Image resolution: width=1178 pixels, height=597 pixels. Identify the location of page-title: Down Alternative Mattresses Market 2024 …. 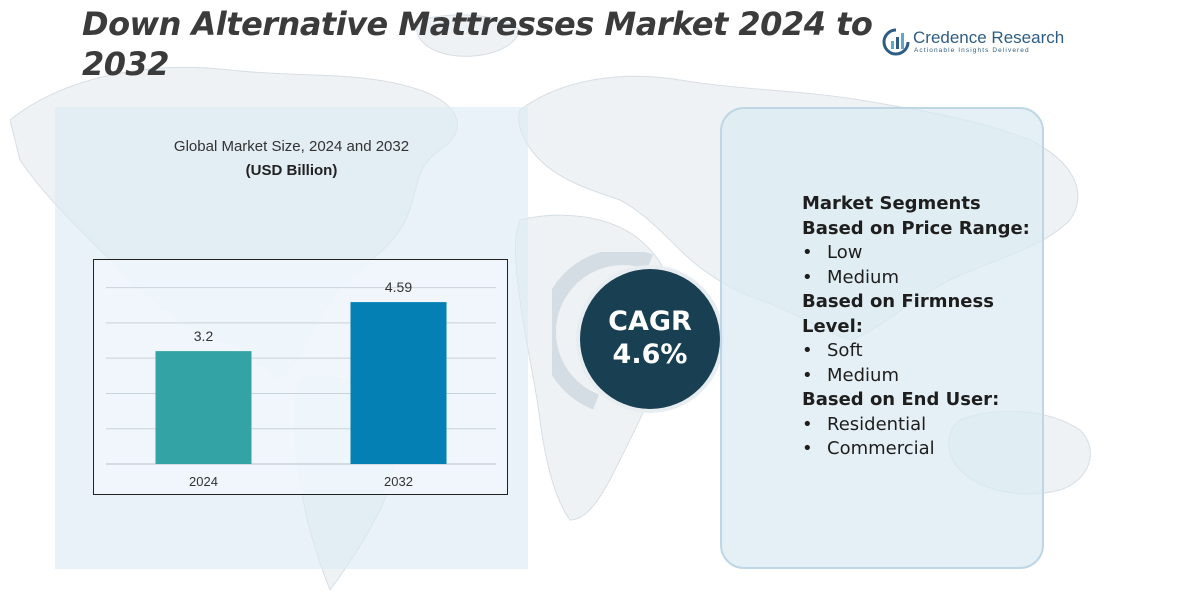
(477, 44).